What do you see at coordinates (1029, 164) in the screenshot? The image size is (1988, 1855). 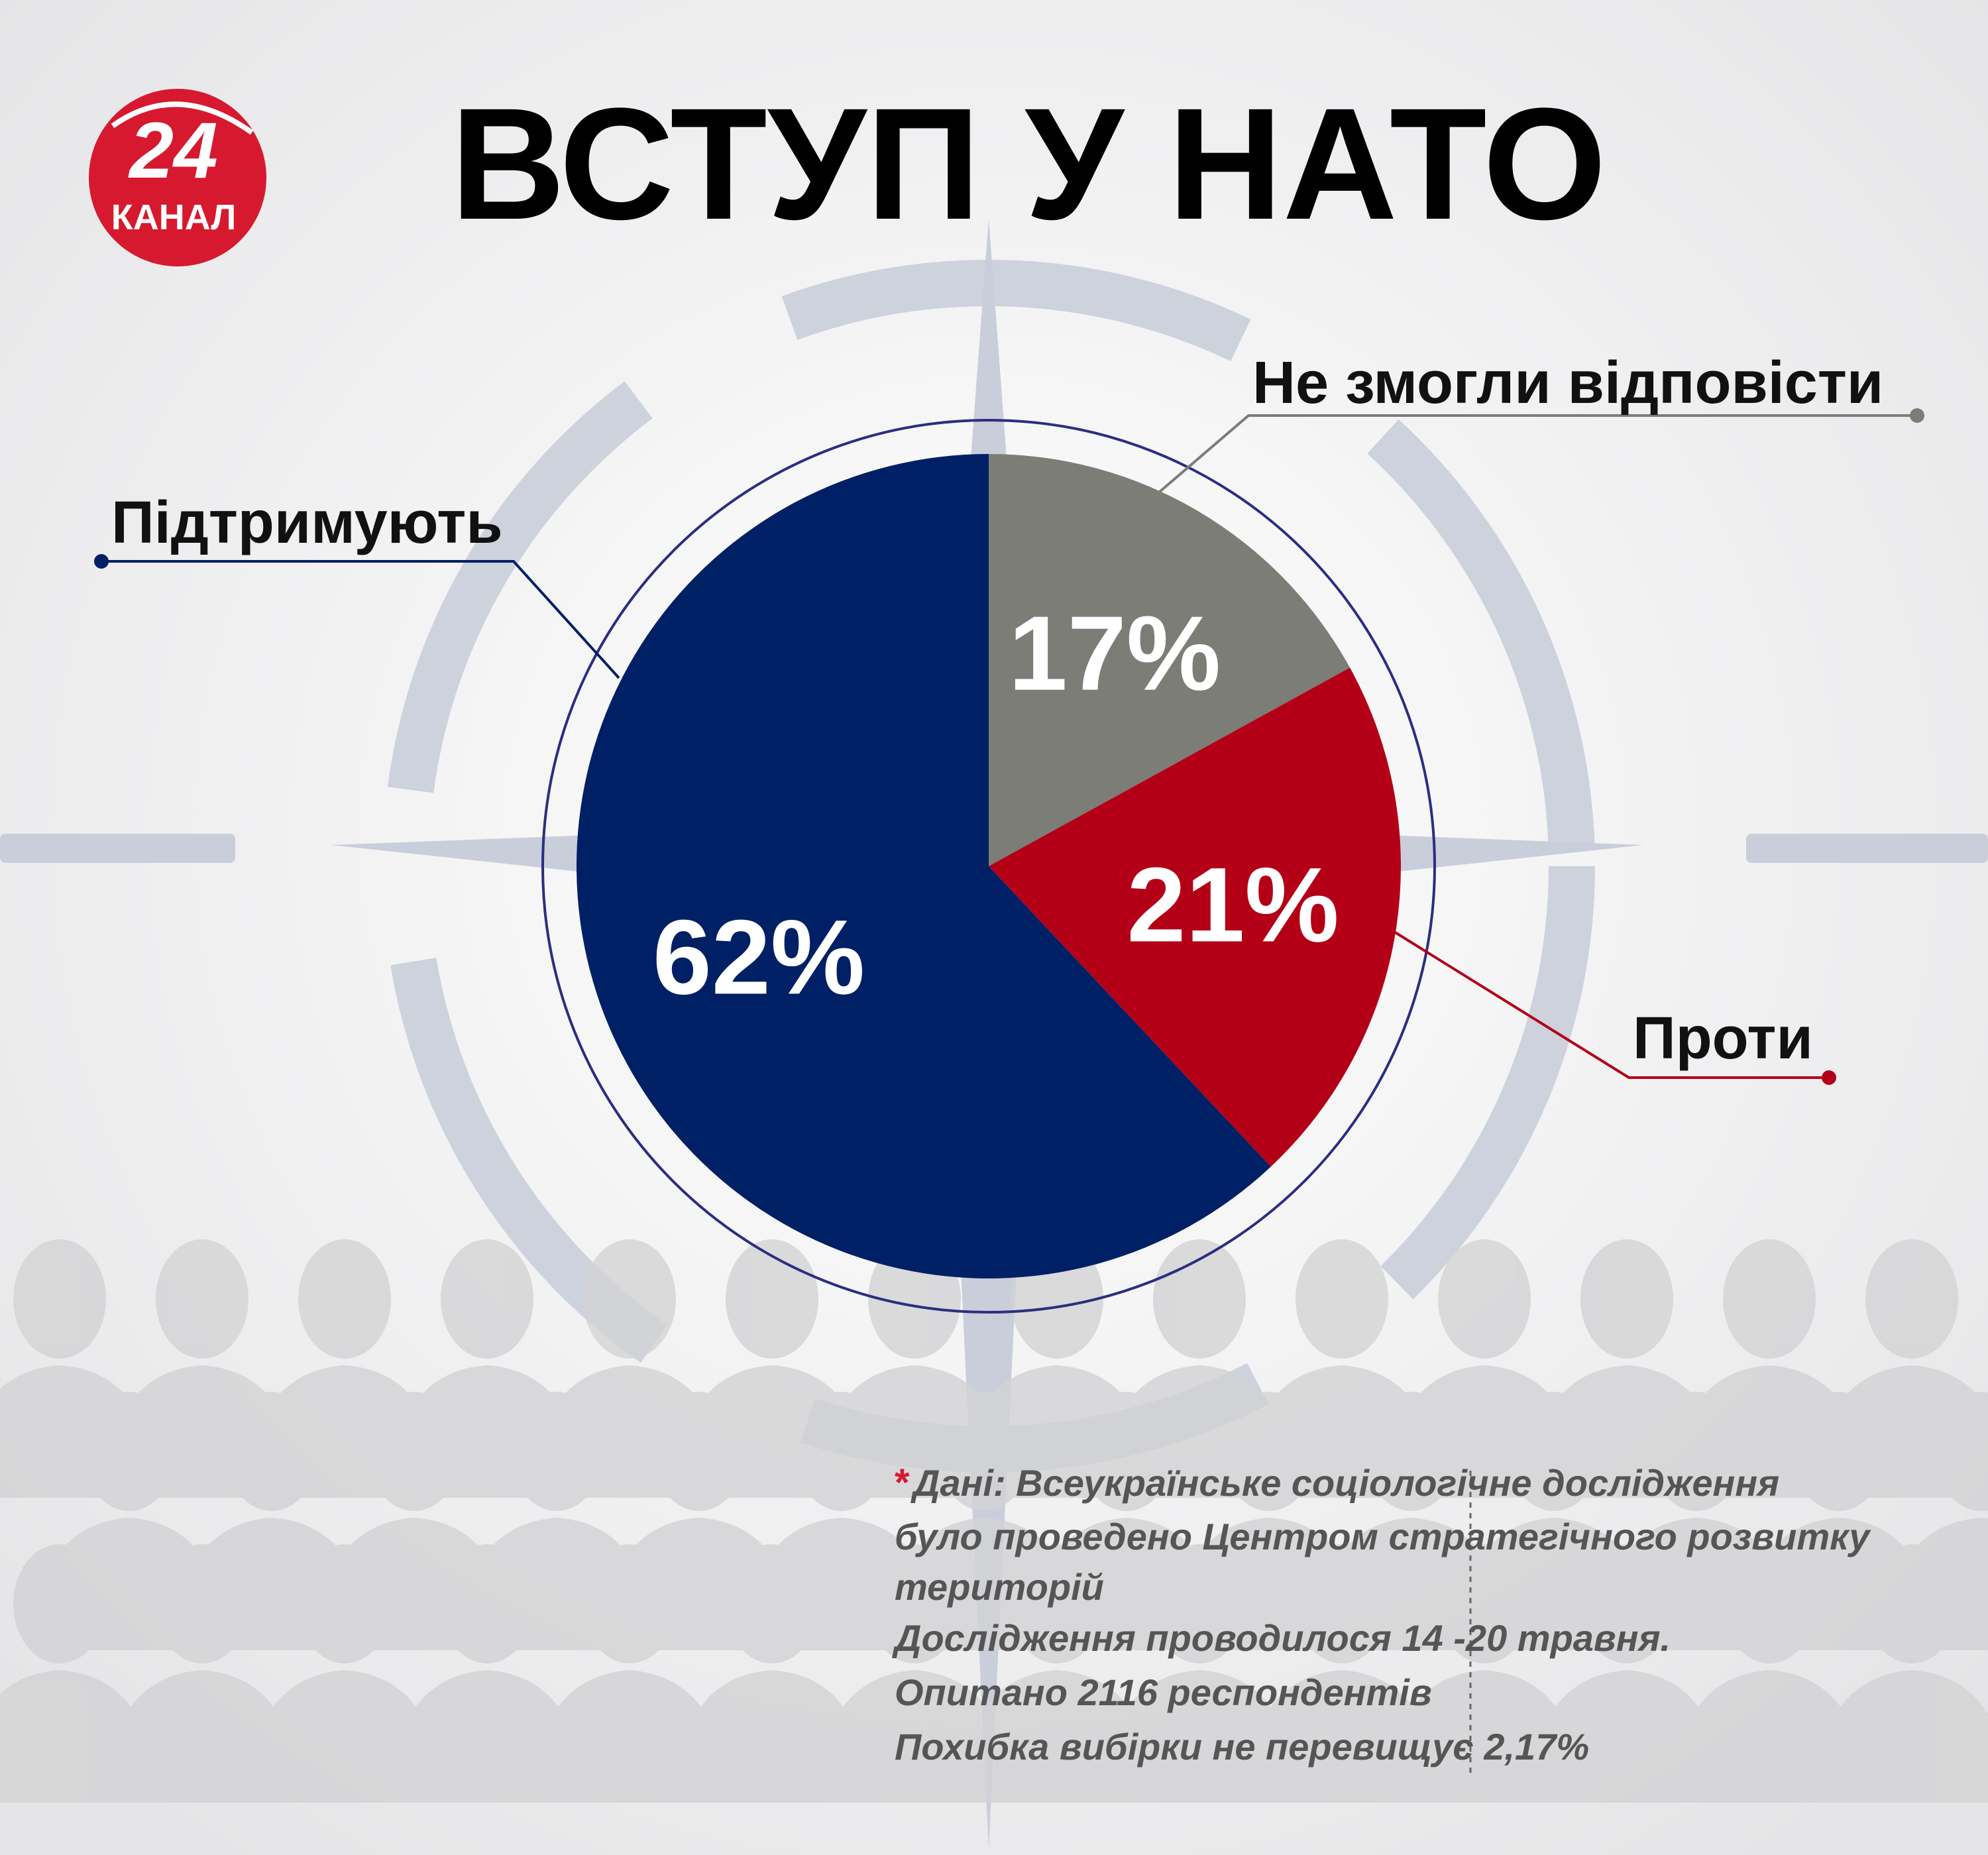 I see `chart-title: ВСТУП У НАТО` at bounding box center [1029, 164].